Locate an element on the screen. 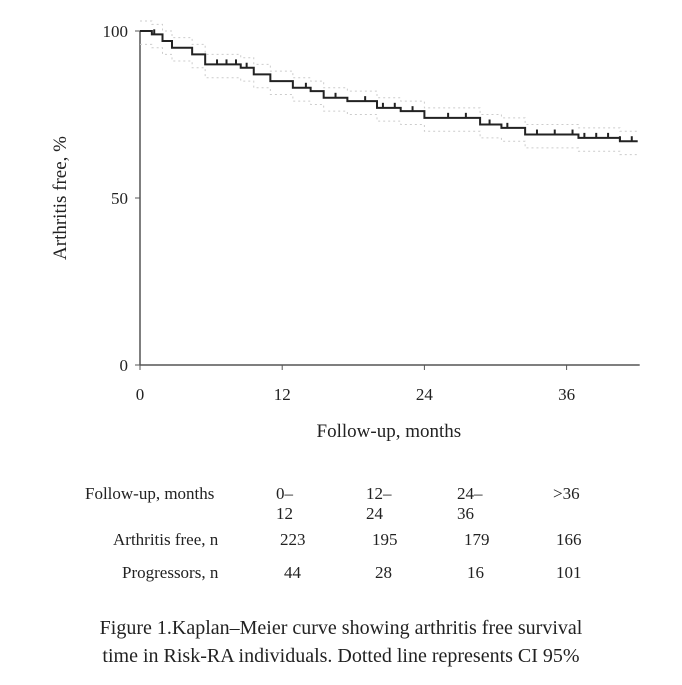  cell: 101 is located at coordinates (569, 572).